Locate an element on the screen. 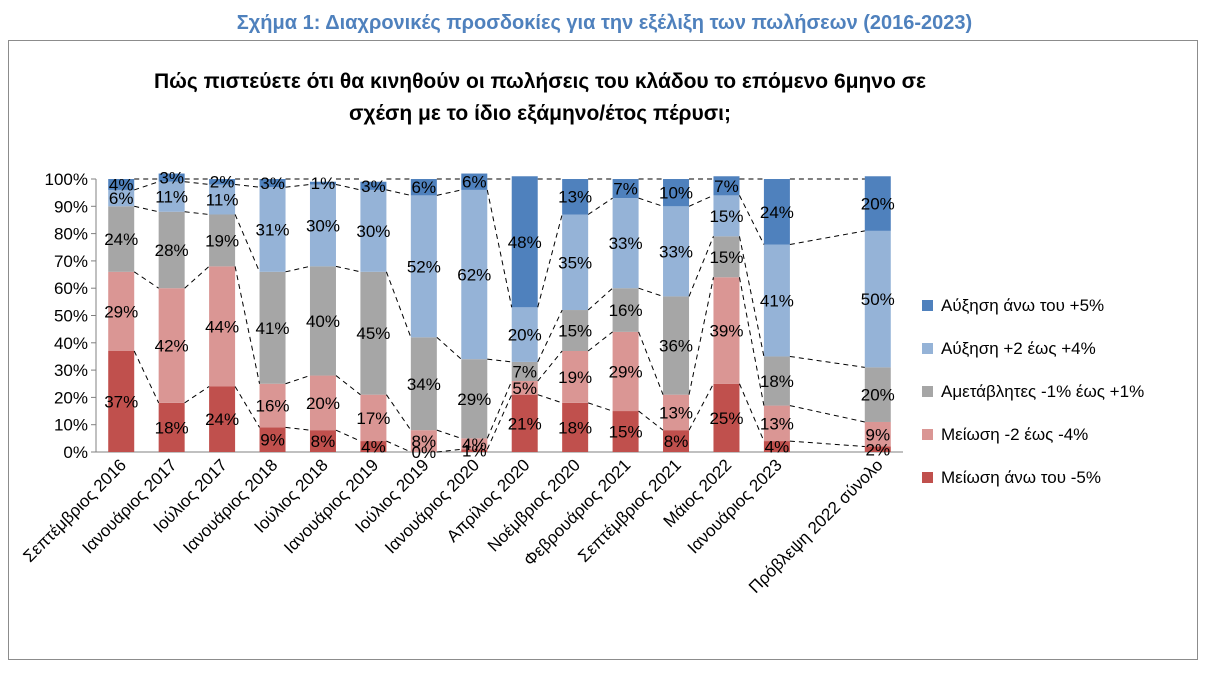 This screenshot has height=673, width=1209. data-label: 29% is located at coordinates (474, 399).